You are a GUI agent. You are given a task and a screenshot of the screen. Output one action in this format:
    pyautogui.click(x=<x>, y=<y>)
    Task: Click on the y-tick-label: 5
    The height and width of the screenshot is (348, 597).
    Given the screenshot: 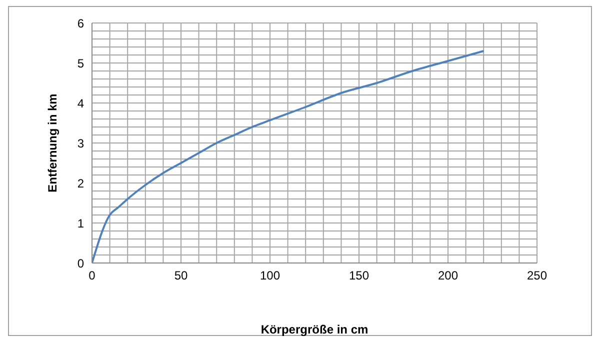 What is the action you would take?
    pyautogui.click(x=80, y=63)
    